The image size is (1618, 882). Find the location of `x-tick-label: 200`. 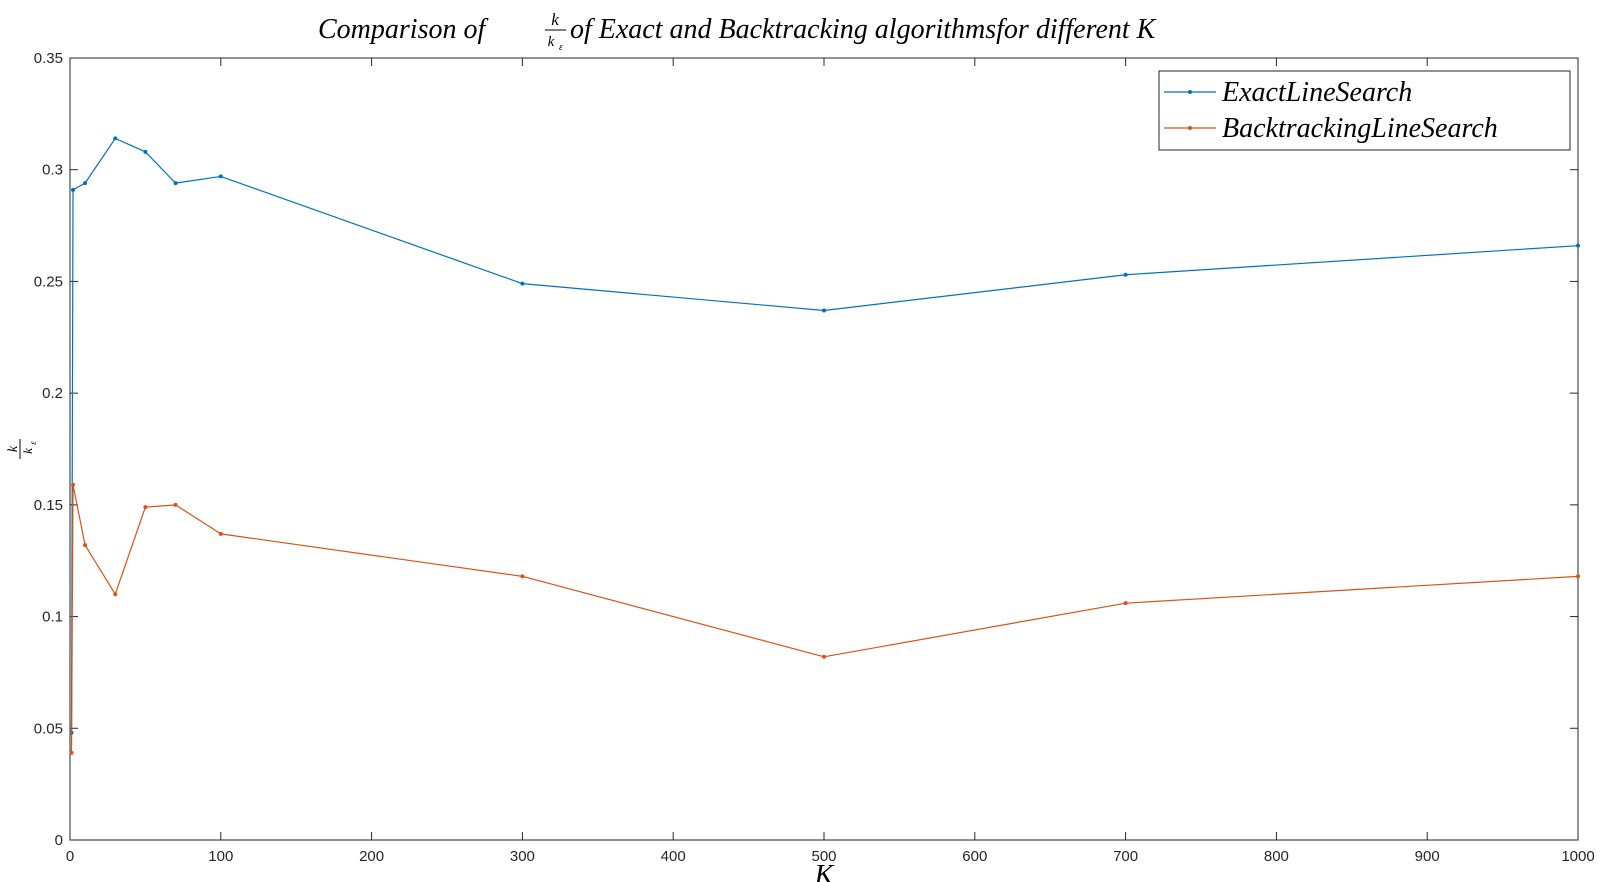

x-tick-label: 200 is located at coordinates (371, 856).